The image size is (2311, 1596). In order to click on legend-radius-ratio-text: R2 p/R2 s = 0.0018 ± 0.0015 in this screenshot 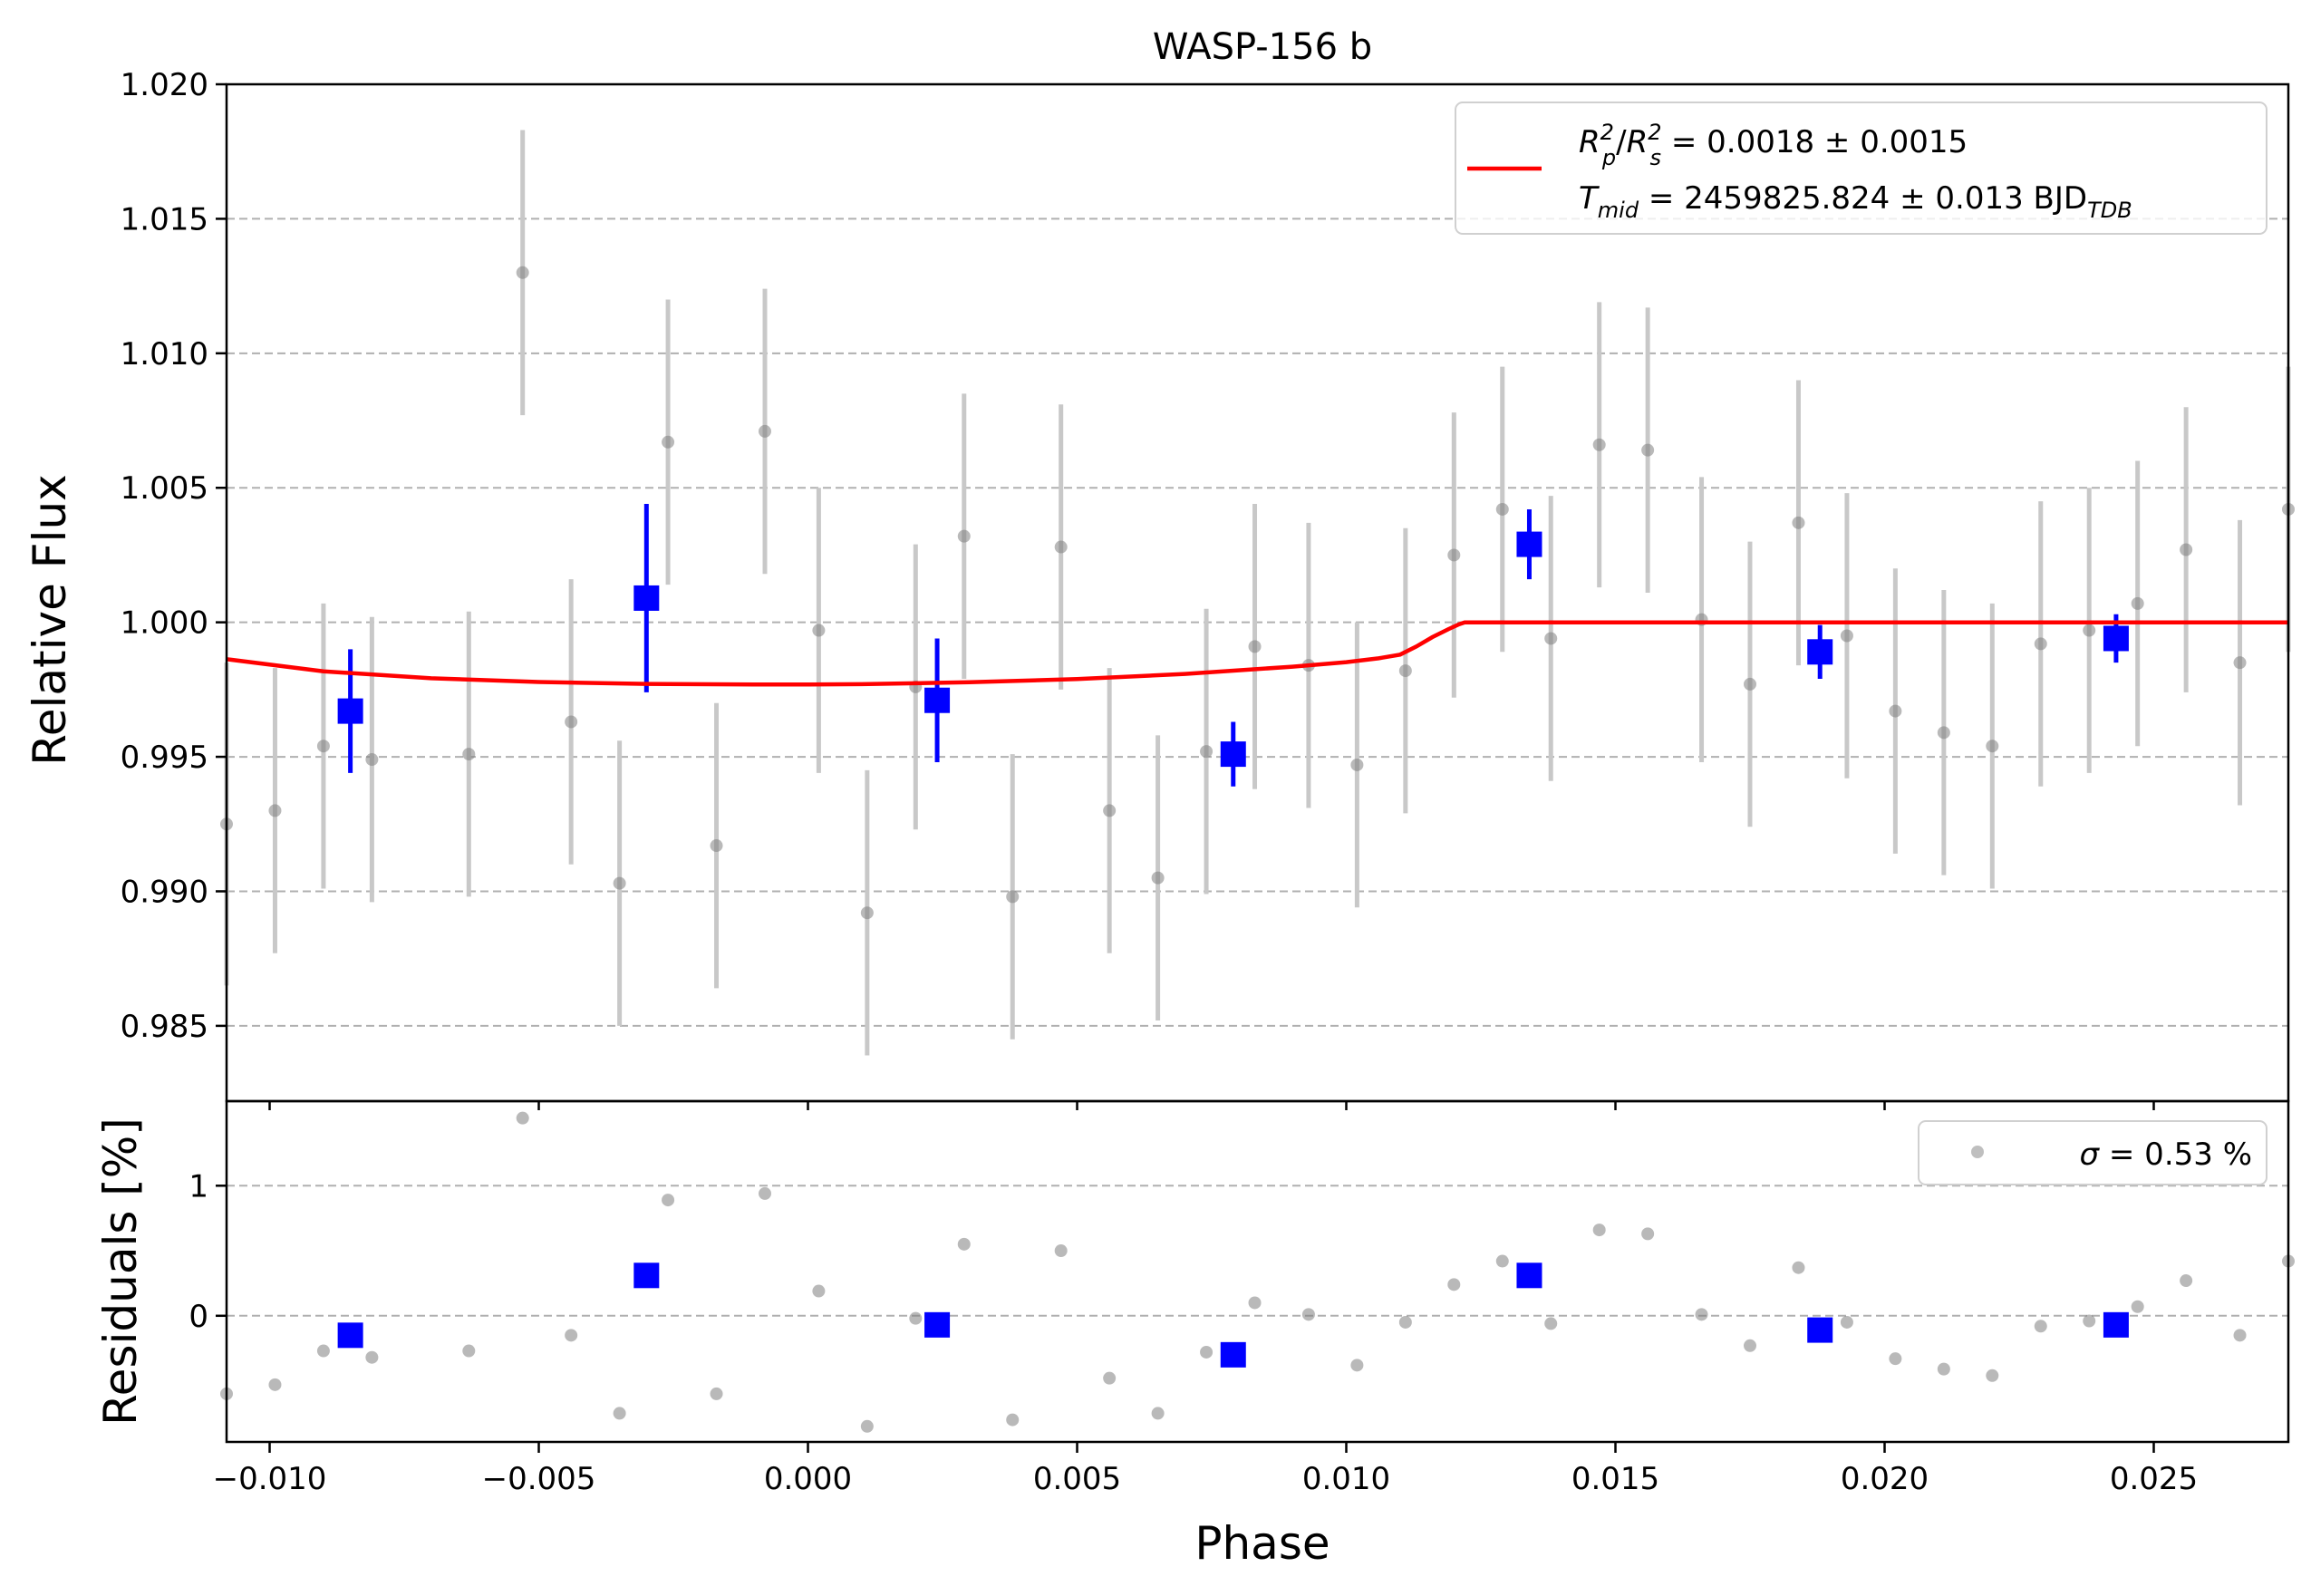, I will do `click(1774, 145)`.